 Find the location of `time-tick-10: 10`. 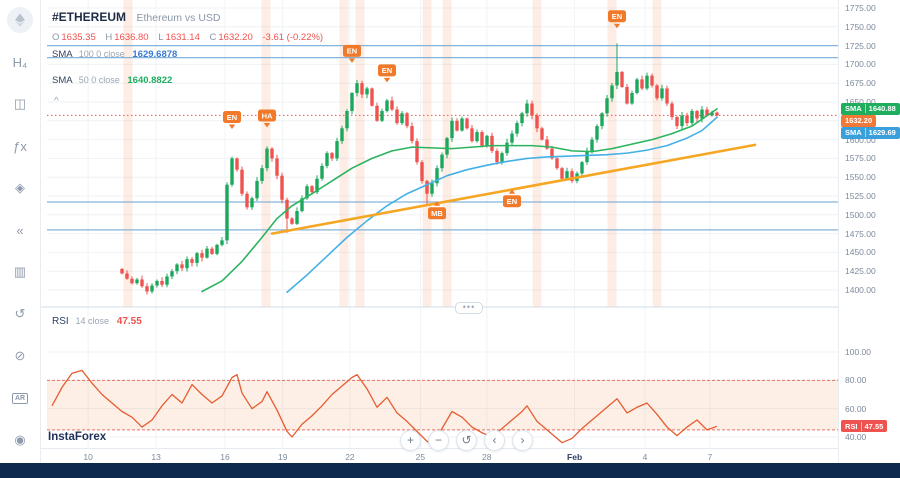

time-tick-10: 10 is located at coordinates (88, 457).